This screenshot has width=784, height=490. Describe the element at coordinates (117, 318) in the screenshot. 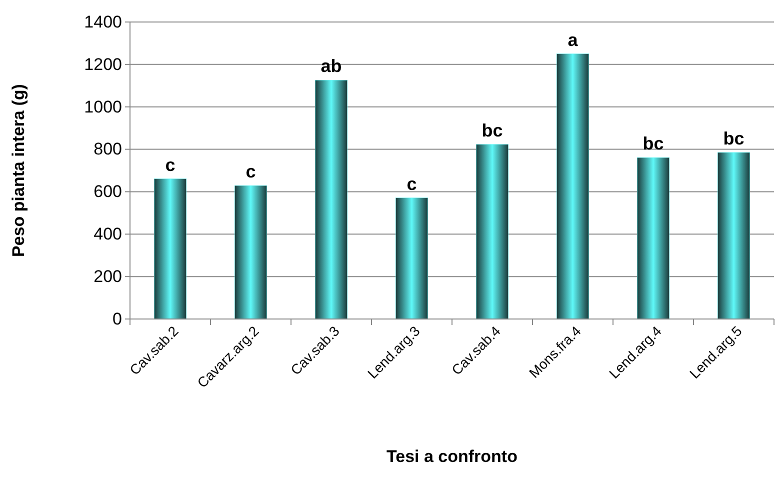

I see `y-tick-label: 0` at that location.